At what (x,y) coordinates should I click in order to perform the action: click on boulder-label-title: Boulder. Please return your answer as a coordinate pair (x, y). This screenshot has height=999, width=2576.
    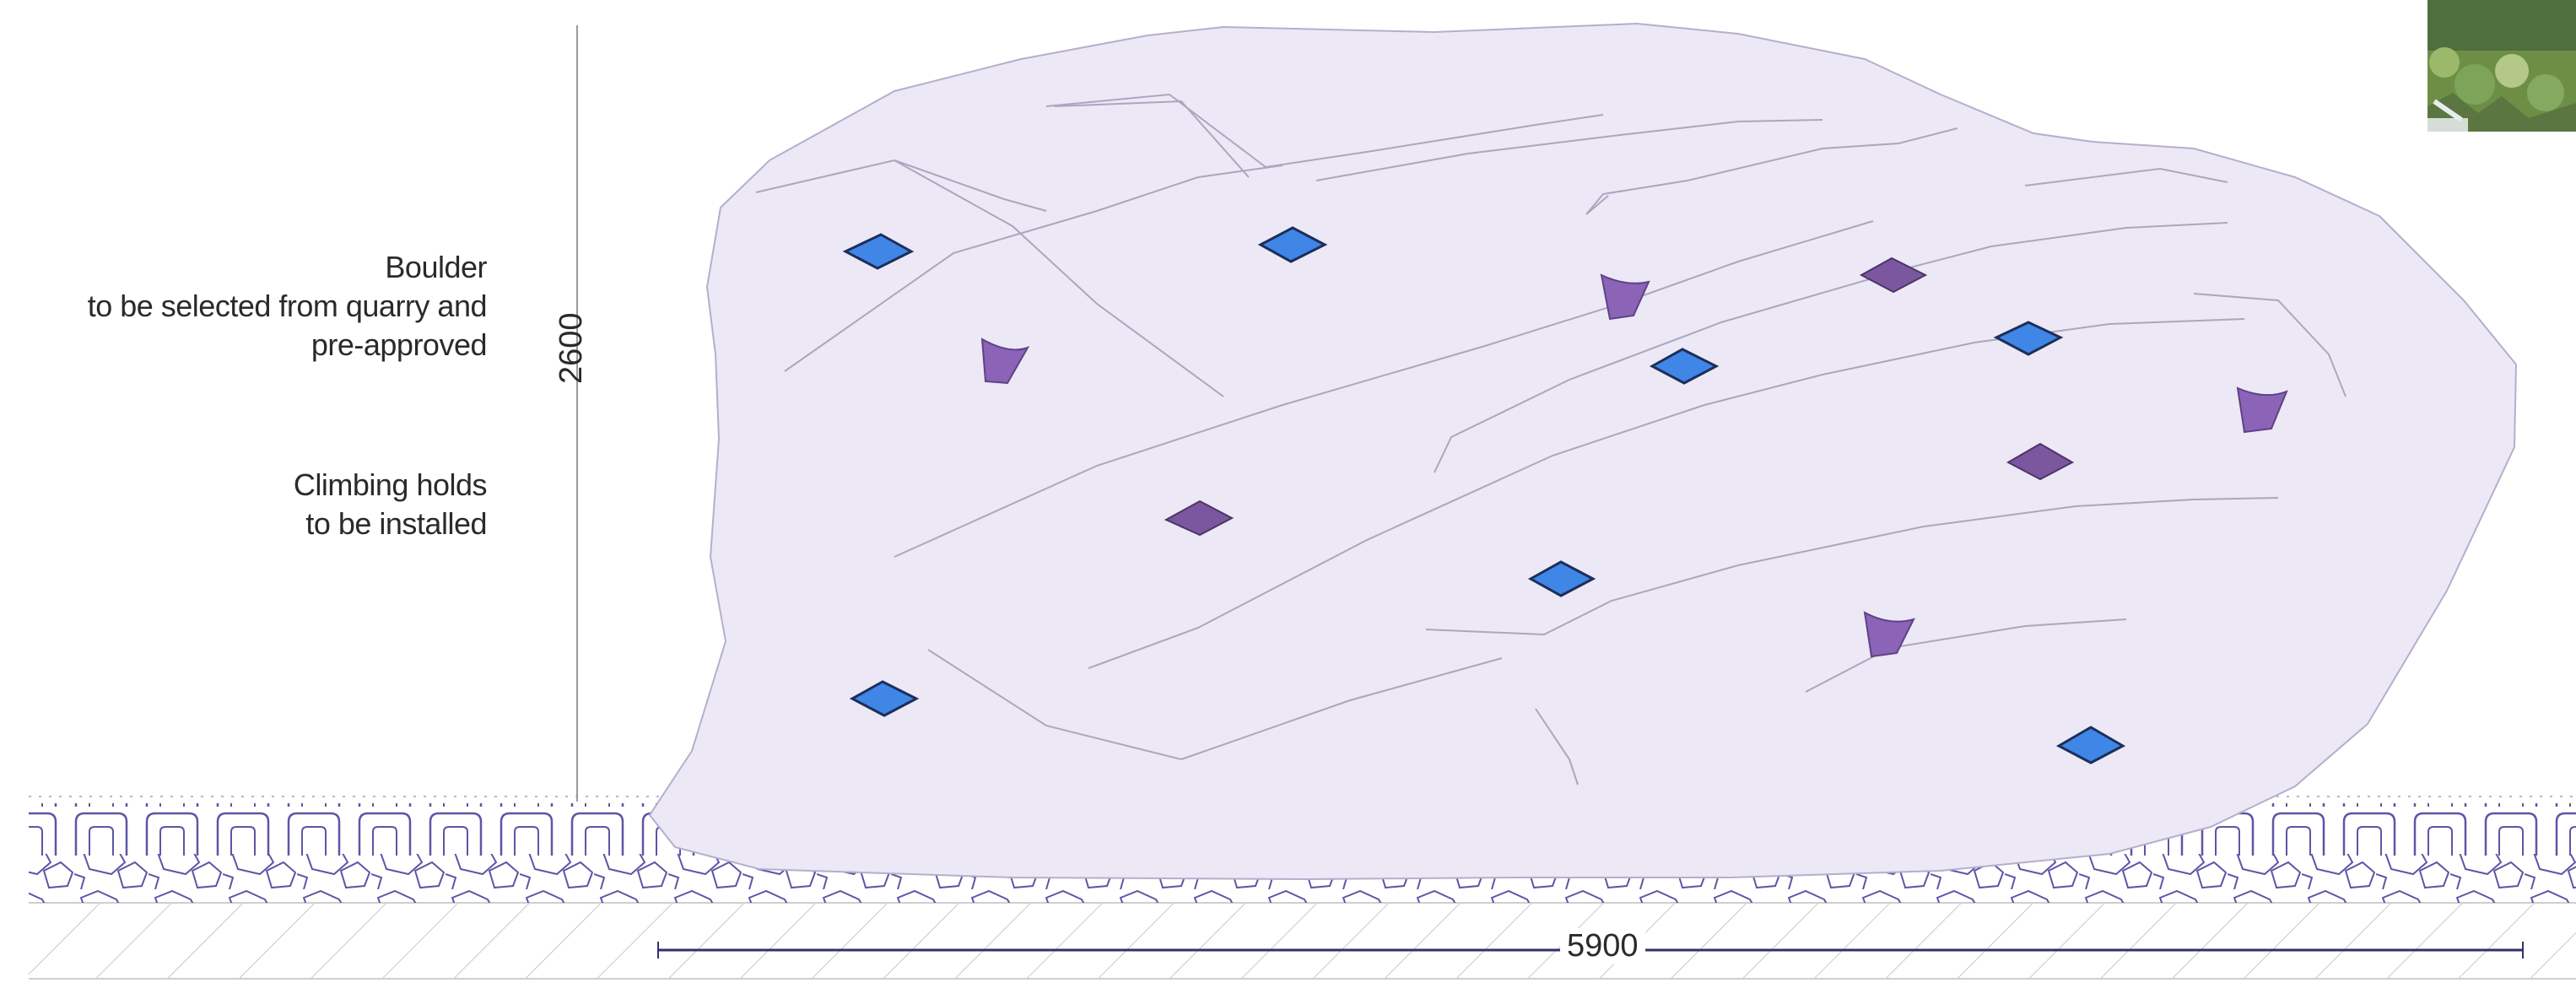
    Looking at the image, I should click on (436, 267).